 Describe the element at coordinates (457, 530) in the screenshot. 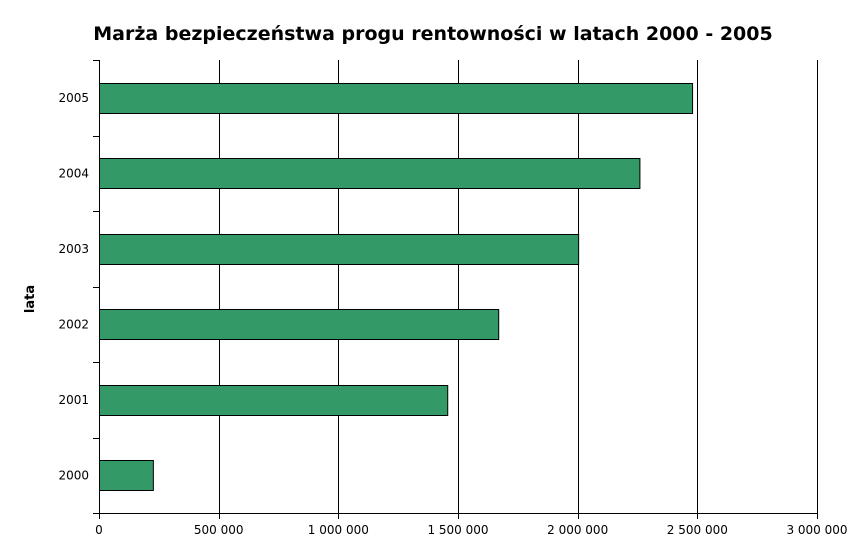

I see `x-tick-label: 1 500 000` at that location.